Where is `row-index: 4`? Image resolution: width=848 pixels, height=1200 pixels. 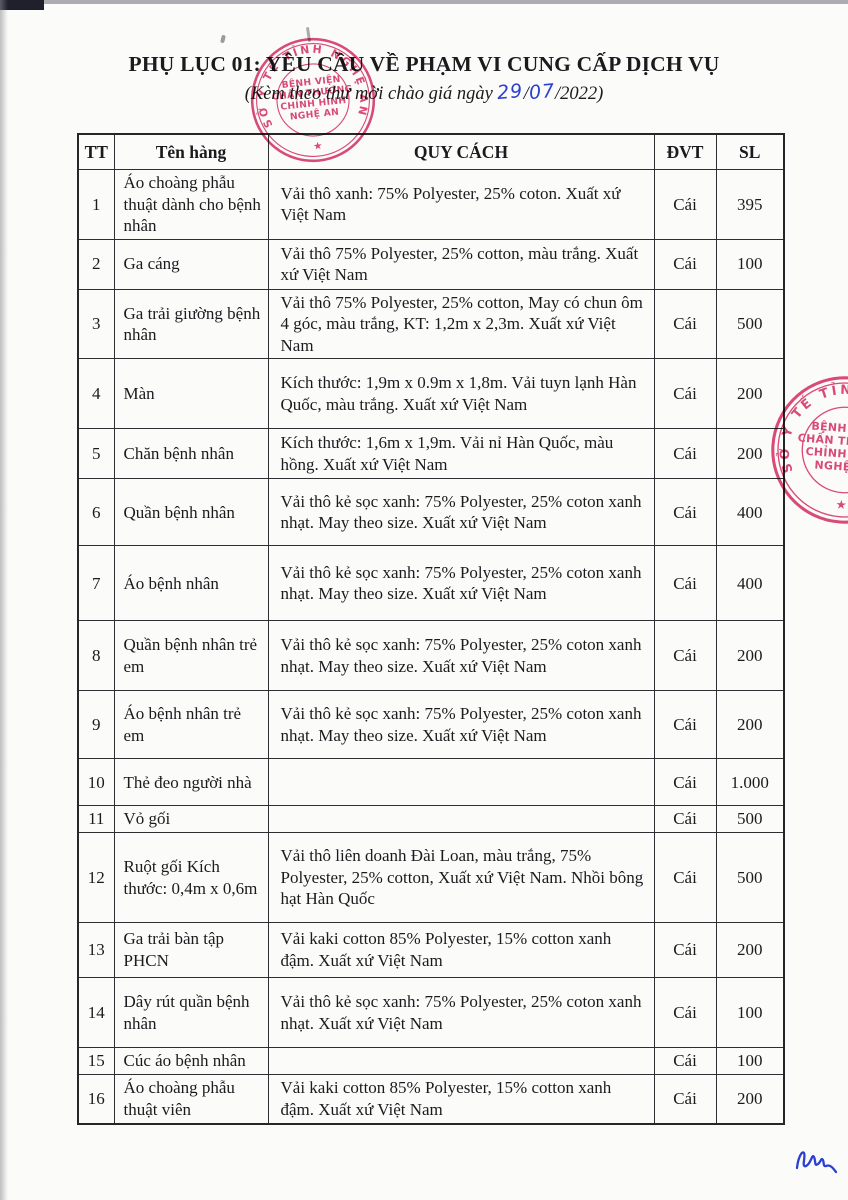 row-index: 4 is located at coordinates (96, 394).